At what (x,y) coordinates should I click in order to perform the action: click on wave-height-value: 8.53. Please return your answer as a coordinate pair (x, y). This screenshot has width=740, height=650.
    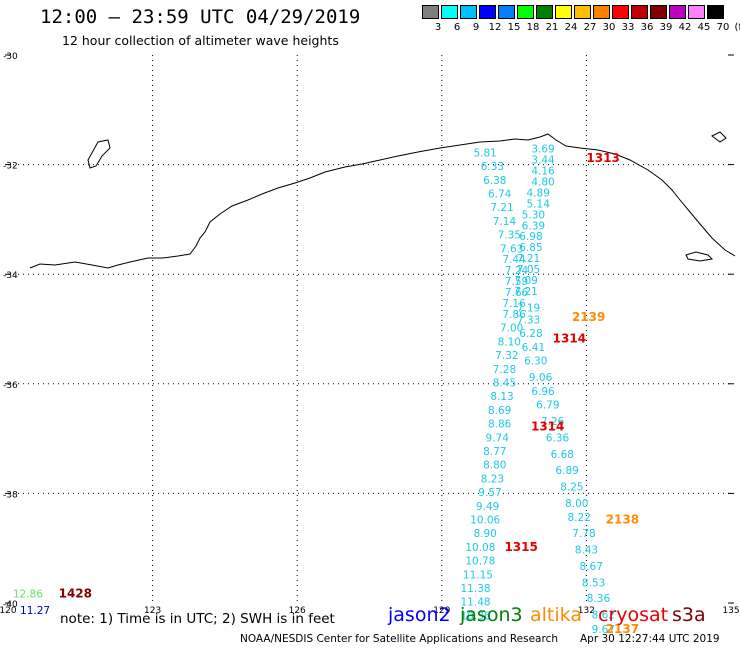
    Looking at the image, I should click on (593, 584).